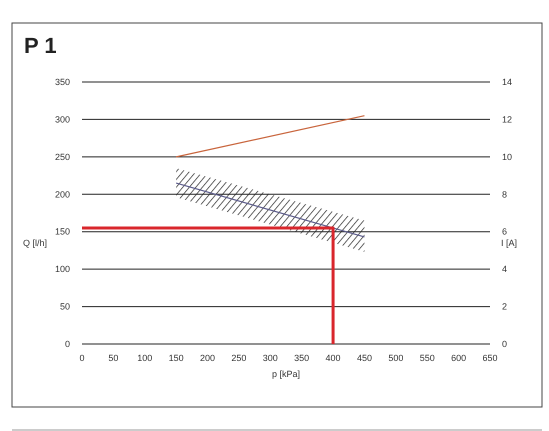  I want to click on y-tick-label: 350, so click(62, 82).